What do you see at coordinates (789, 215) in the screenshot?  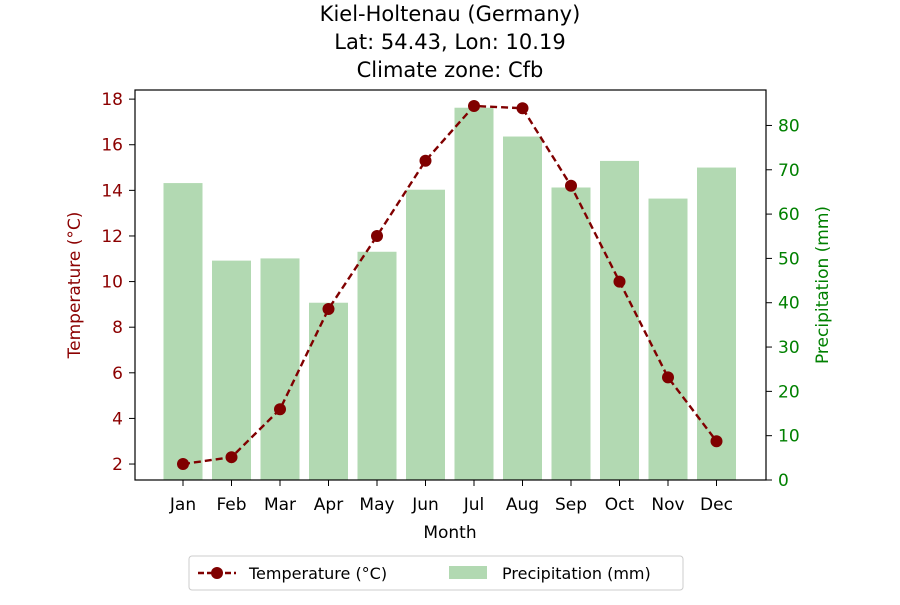 I see `right-tick-label: 60` at bounding box center [789, 215].